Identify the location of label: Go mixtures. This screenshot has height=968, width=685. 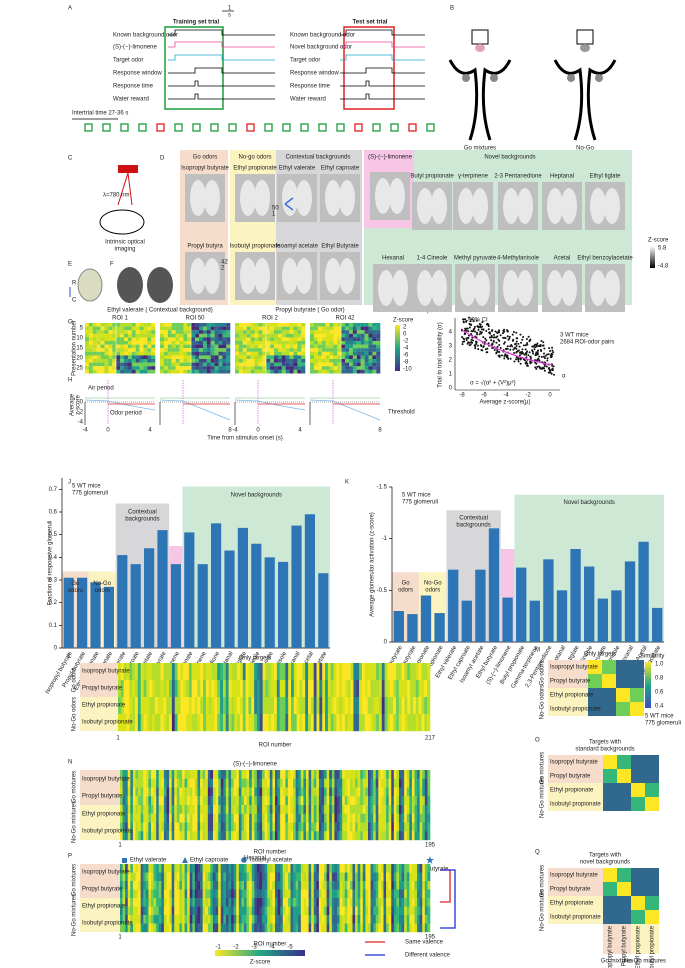
(617, 962).